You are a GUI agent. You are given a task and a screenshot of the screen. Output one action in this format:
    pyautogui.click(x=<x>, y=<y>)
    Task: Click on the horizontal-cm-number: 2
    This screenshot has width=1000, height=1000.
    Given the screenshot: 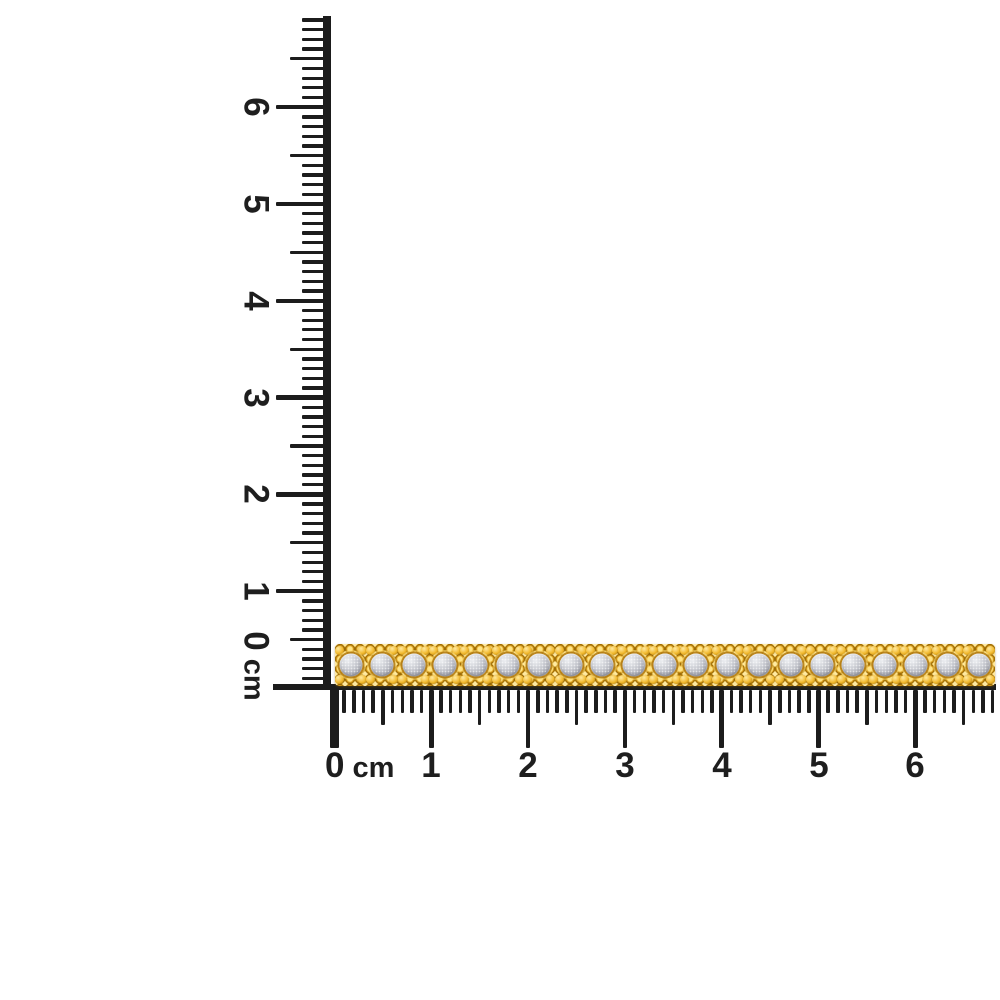 What is the action you would take?
    pyautogui.click(x=528, y=765)
    